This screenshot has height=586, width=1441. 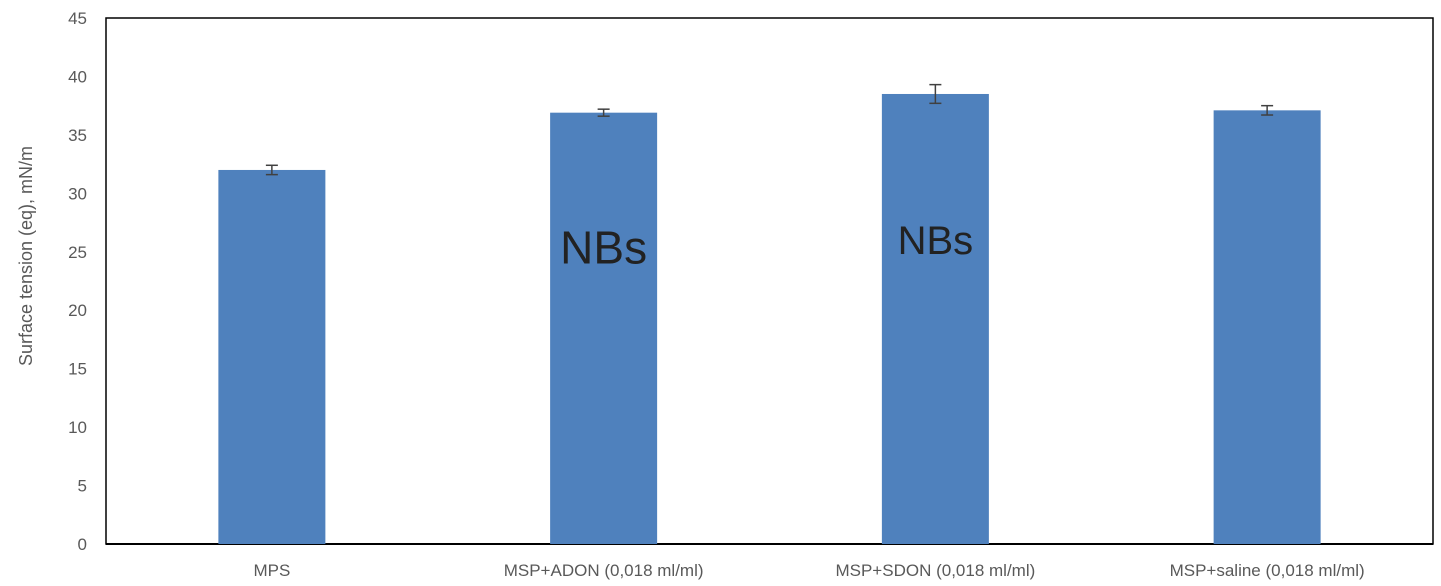 I want to click on y-tick-label: 20, so click(x=77, y=310).